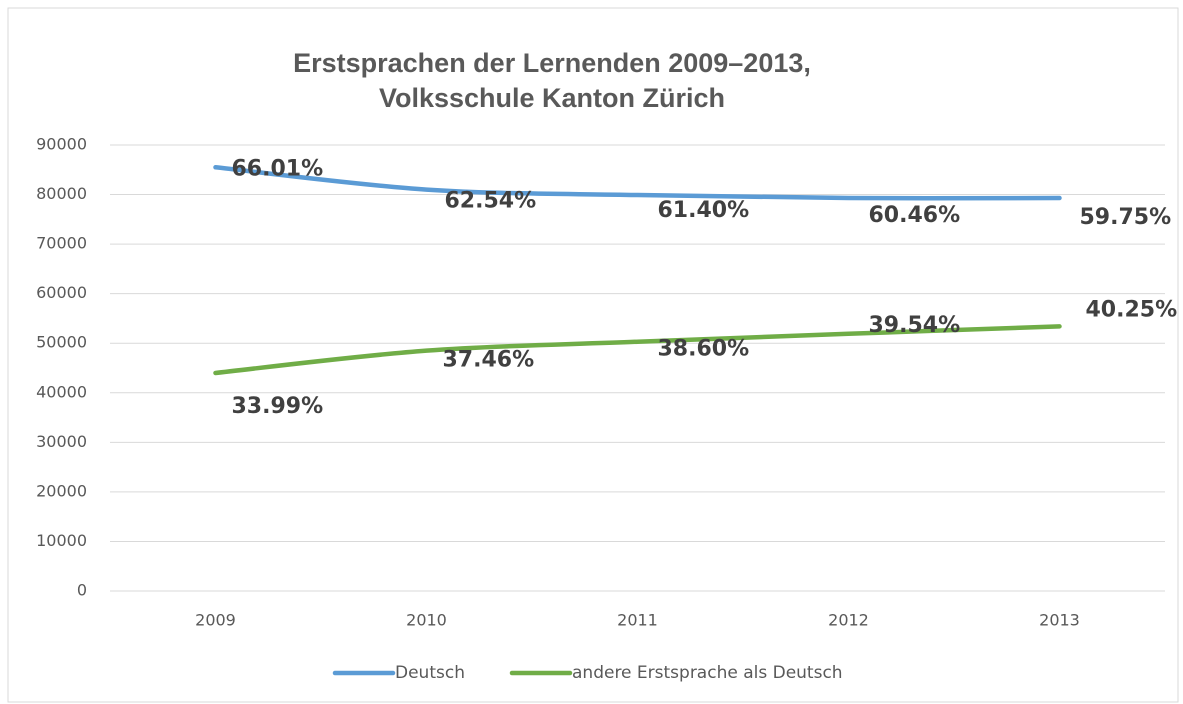 The image size is (1183, 704). I want to click on data-label: 38.60%, so click(704, 349).